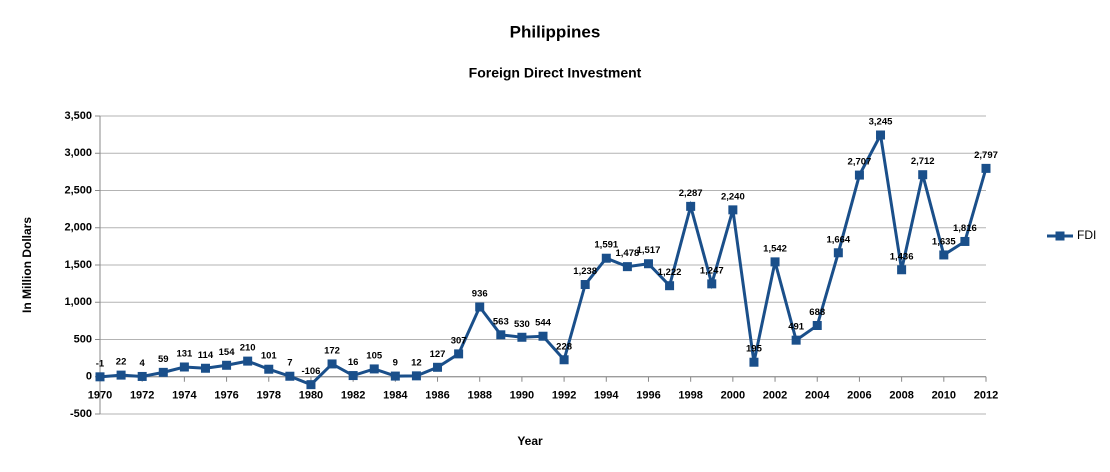 The width and height of the screenshot is (1110, 472). What do you see at coordinates (944, 241) in the screenshot?
I see `value-label: 1,635` at bounding box center [944, 241].